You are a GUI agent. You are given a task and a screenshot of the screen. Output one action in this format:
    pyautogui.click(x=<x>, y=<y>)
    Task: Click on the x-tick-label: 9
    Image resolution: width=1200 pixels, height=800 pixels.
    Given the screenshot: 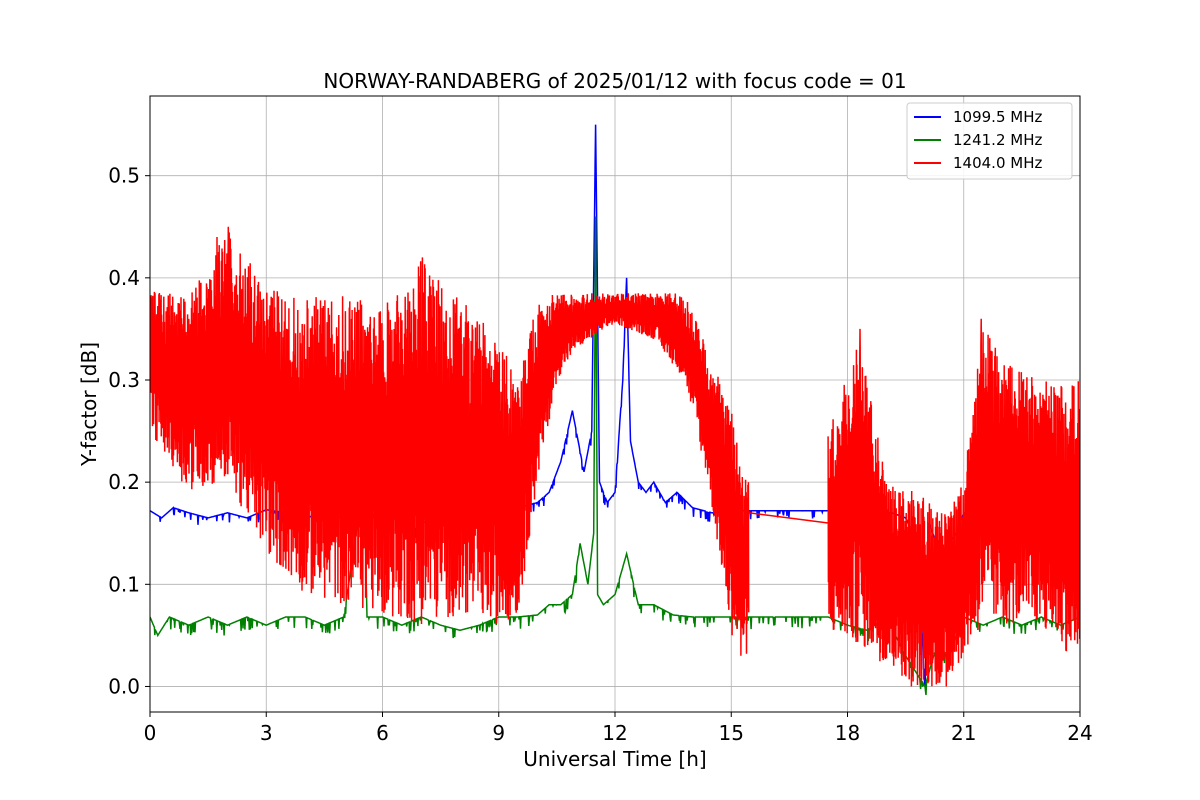 What is the action you would take?
    pyautogui.click(x=498, y=733)
    